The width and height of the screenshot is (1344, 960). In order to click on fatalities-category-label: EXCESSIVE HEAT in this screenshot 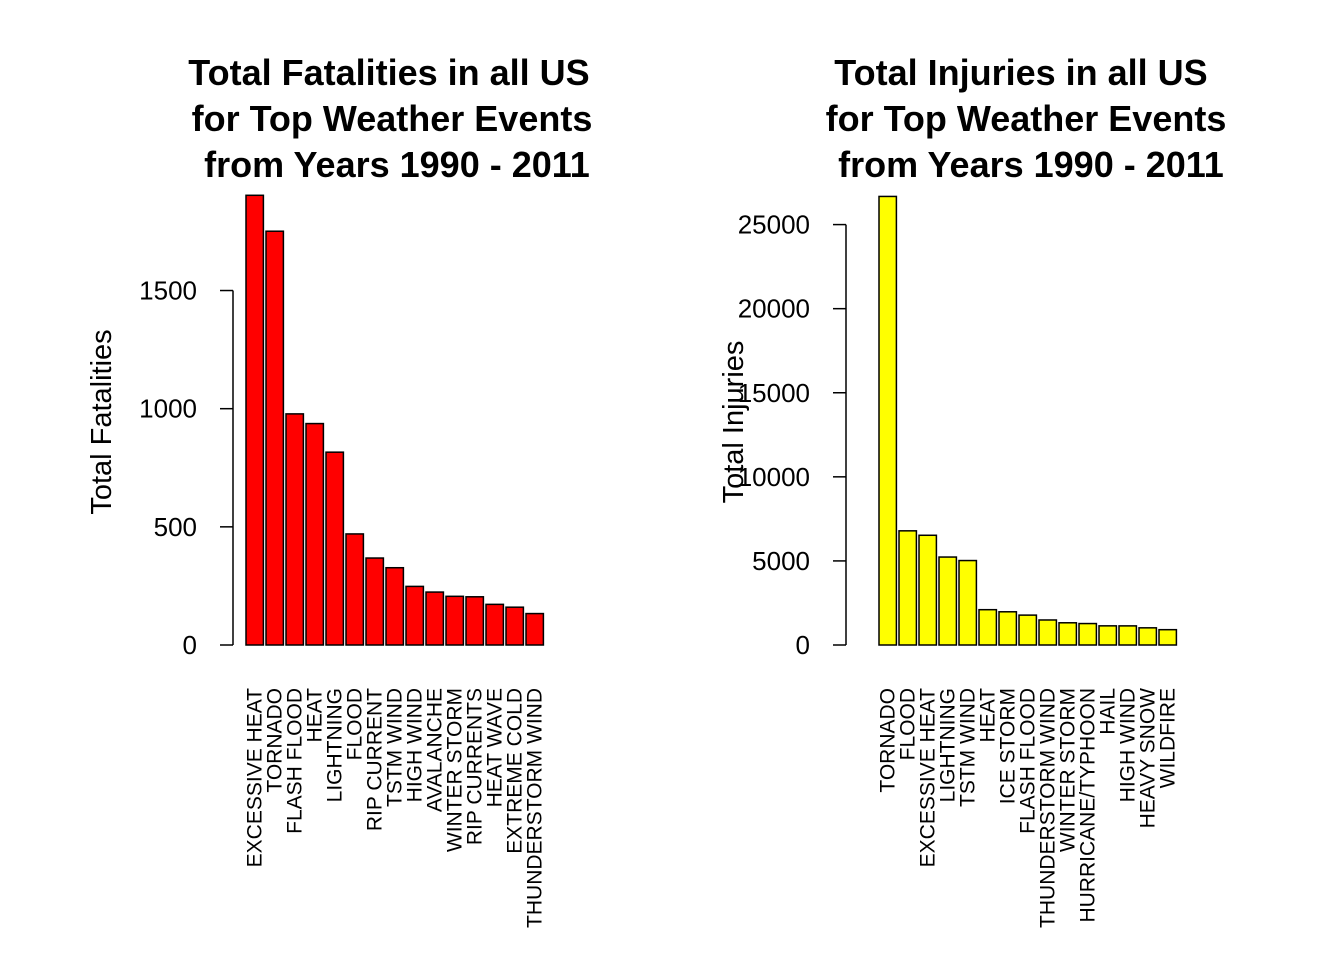, I will do `click(255, 778)`.